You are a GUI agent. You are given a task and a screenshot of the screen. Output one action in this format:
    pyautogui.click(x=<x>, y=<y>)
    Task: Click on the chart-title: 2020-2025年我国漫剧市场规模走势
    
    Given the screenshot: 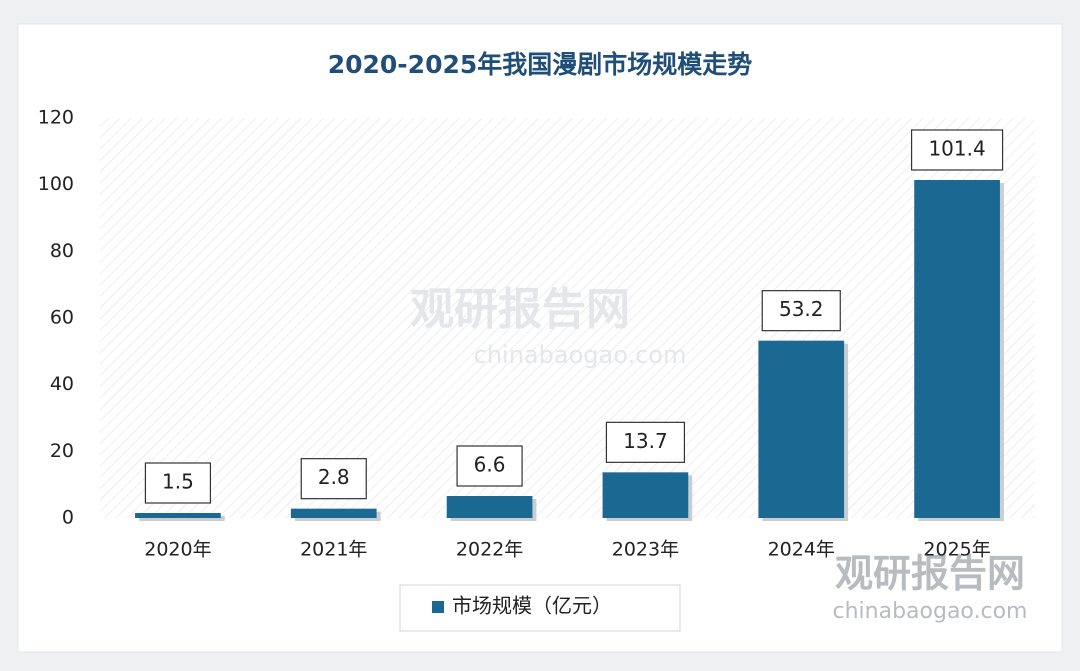 What is the action you would take?
    pyautogui.click(x=540, y=64)
    